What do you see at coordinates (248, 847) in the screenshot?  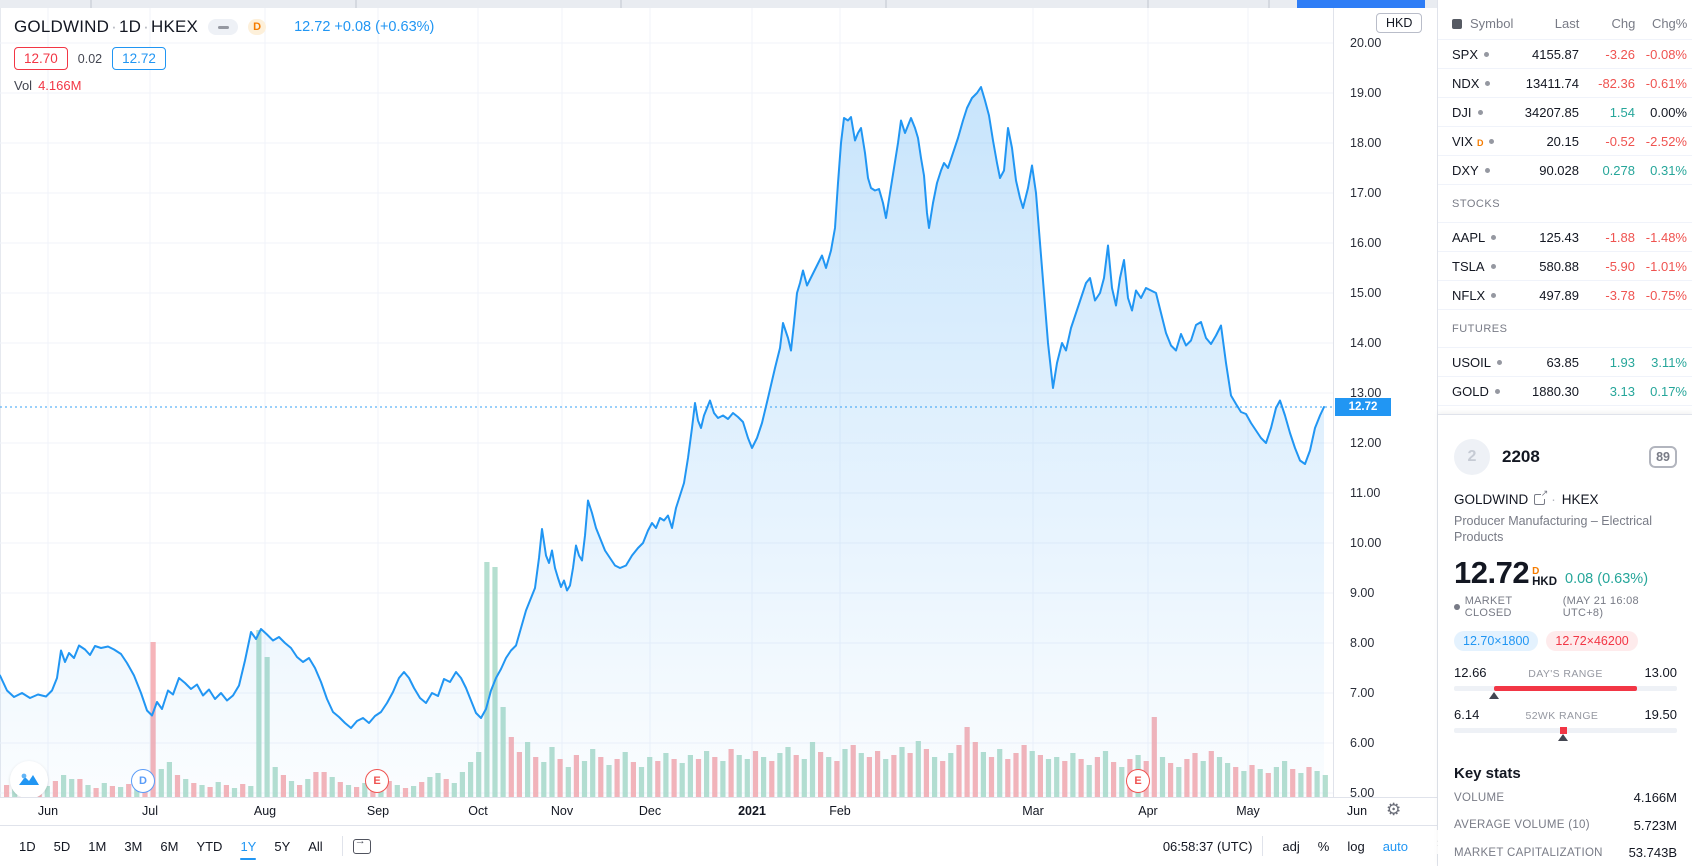 I see `range-button-1y: 1Y` at bounding box center [248, 847].